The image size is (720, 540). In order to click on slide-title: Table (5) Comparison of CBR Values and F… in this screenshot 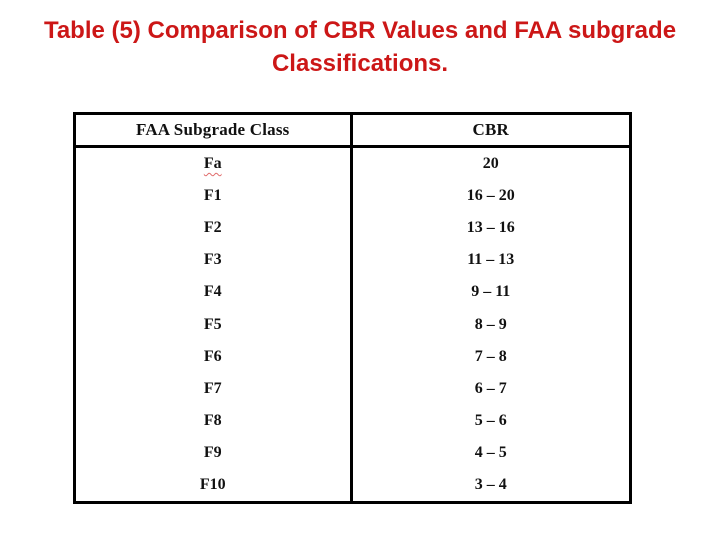, I will do `click(360, 47)`.